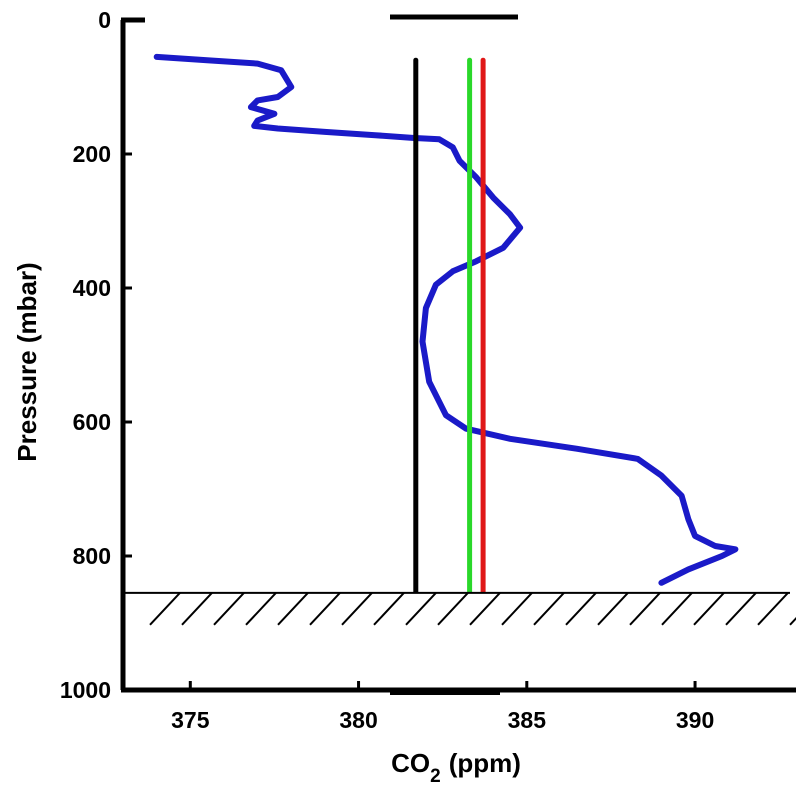  Describe the element at coordinates (358, 720) in the screenshot. I see `x-tick-label: 380` at that location.